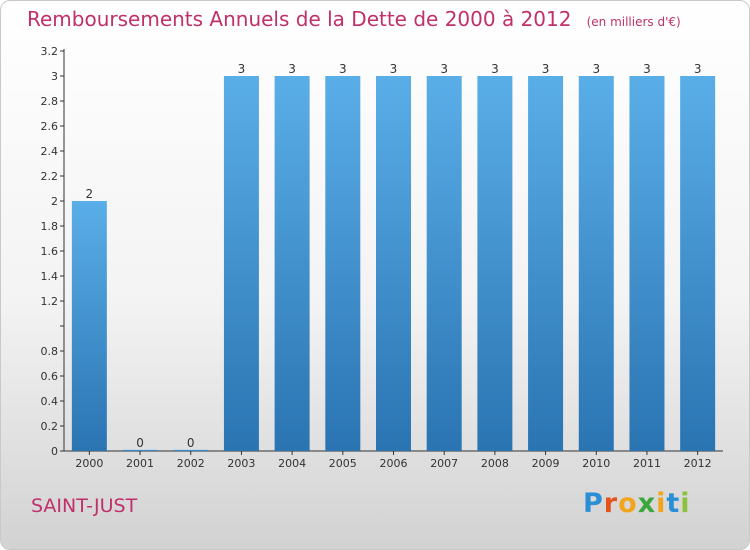 The image size is (750, 550). I want to click on chart-unit-text: (en milliers d'€), so click(633, 22).